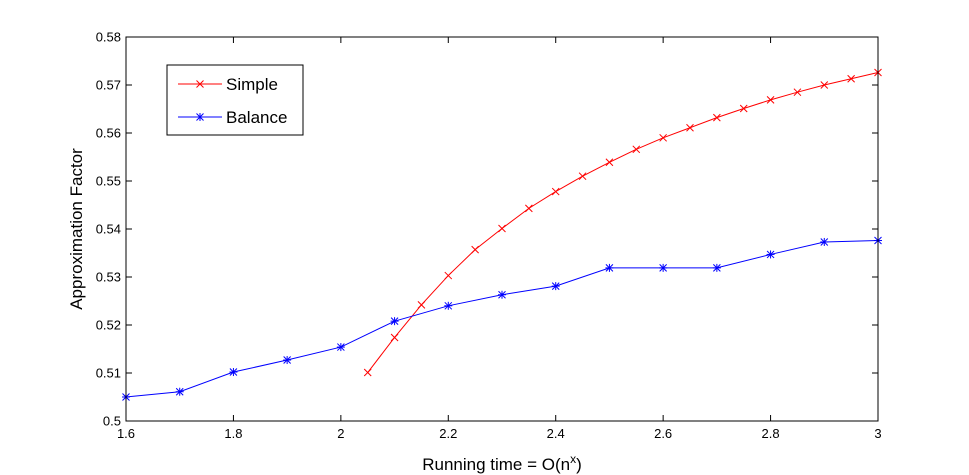  What do you see at coordinates (126, 433) in the screenshot?
I see `x-tick-label: 1.6` at bounding box center [126, 433].